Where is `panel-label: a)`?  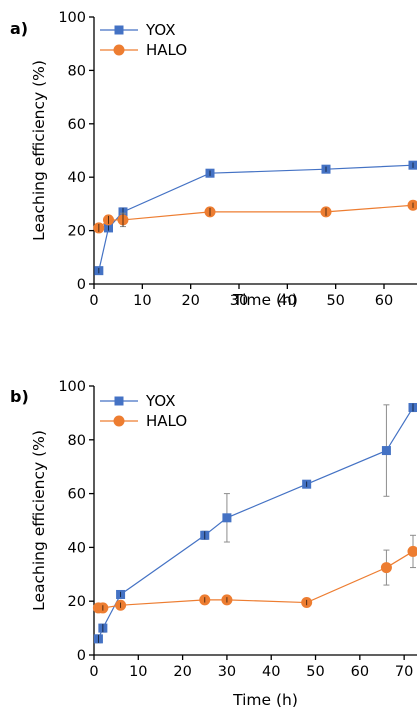
panel-label: a) is located at coordinates (19, 28).